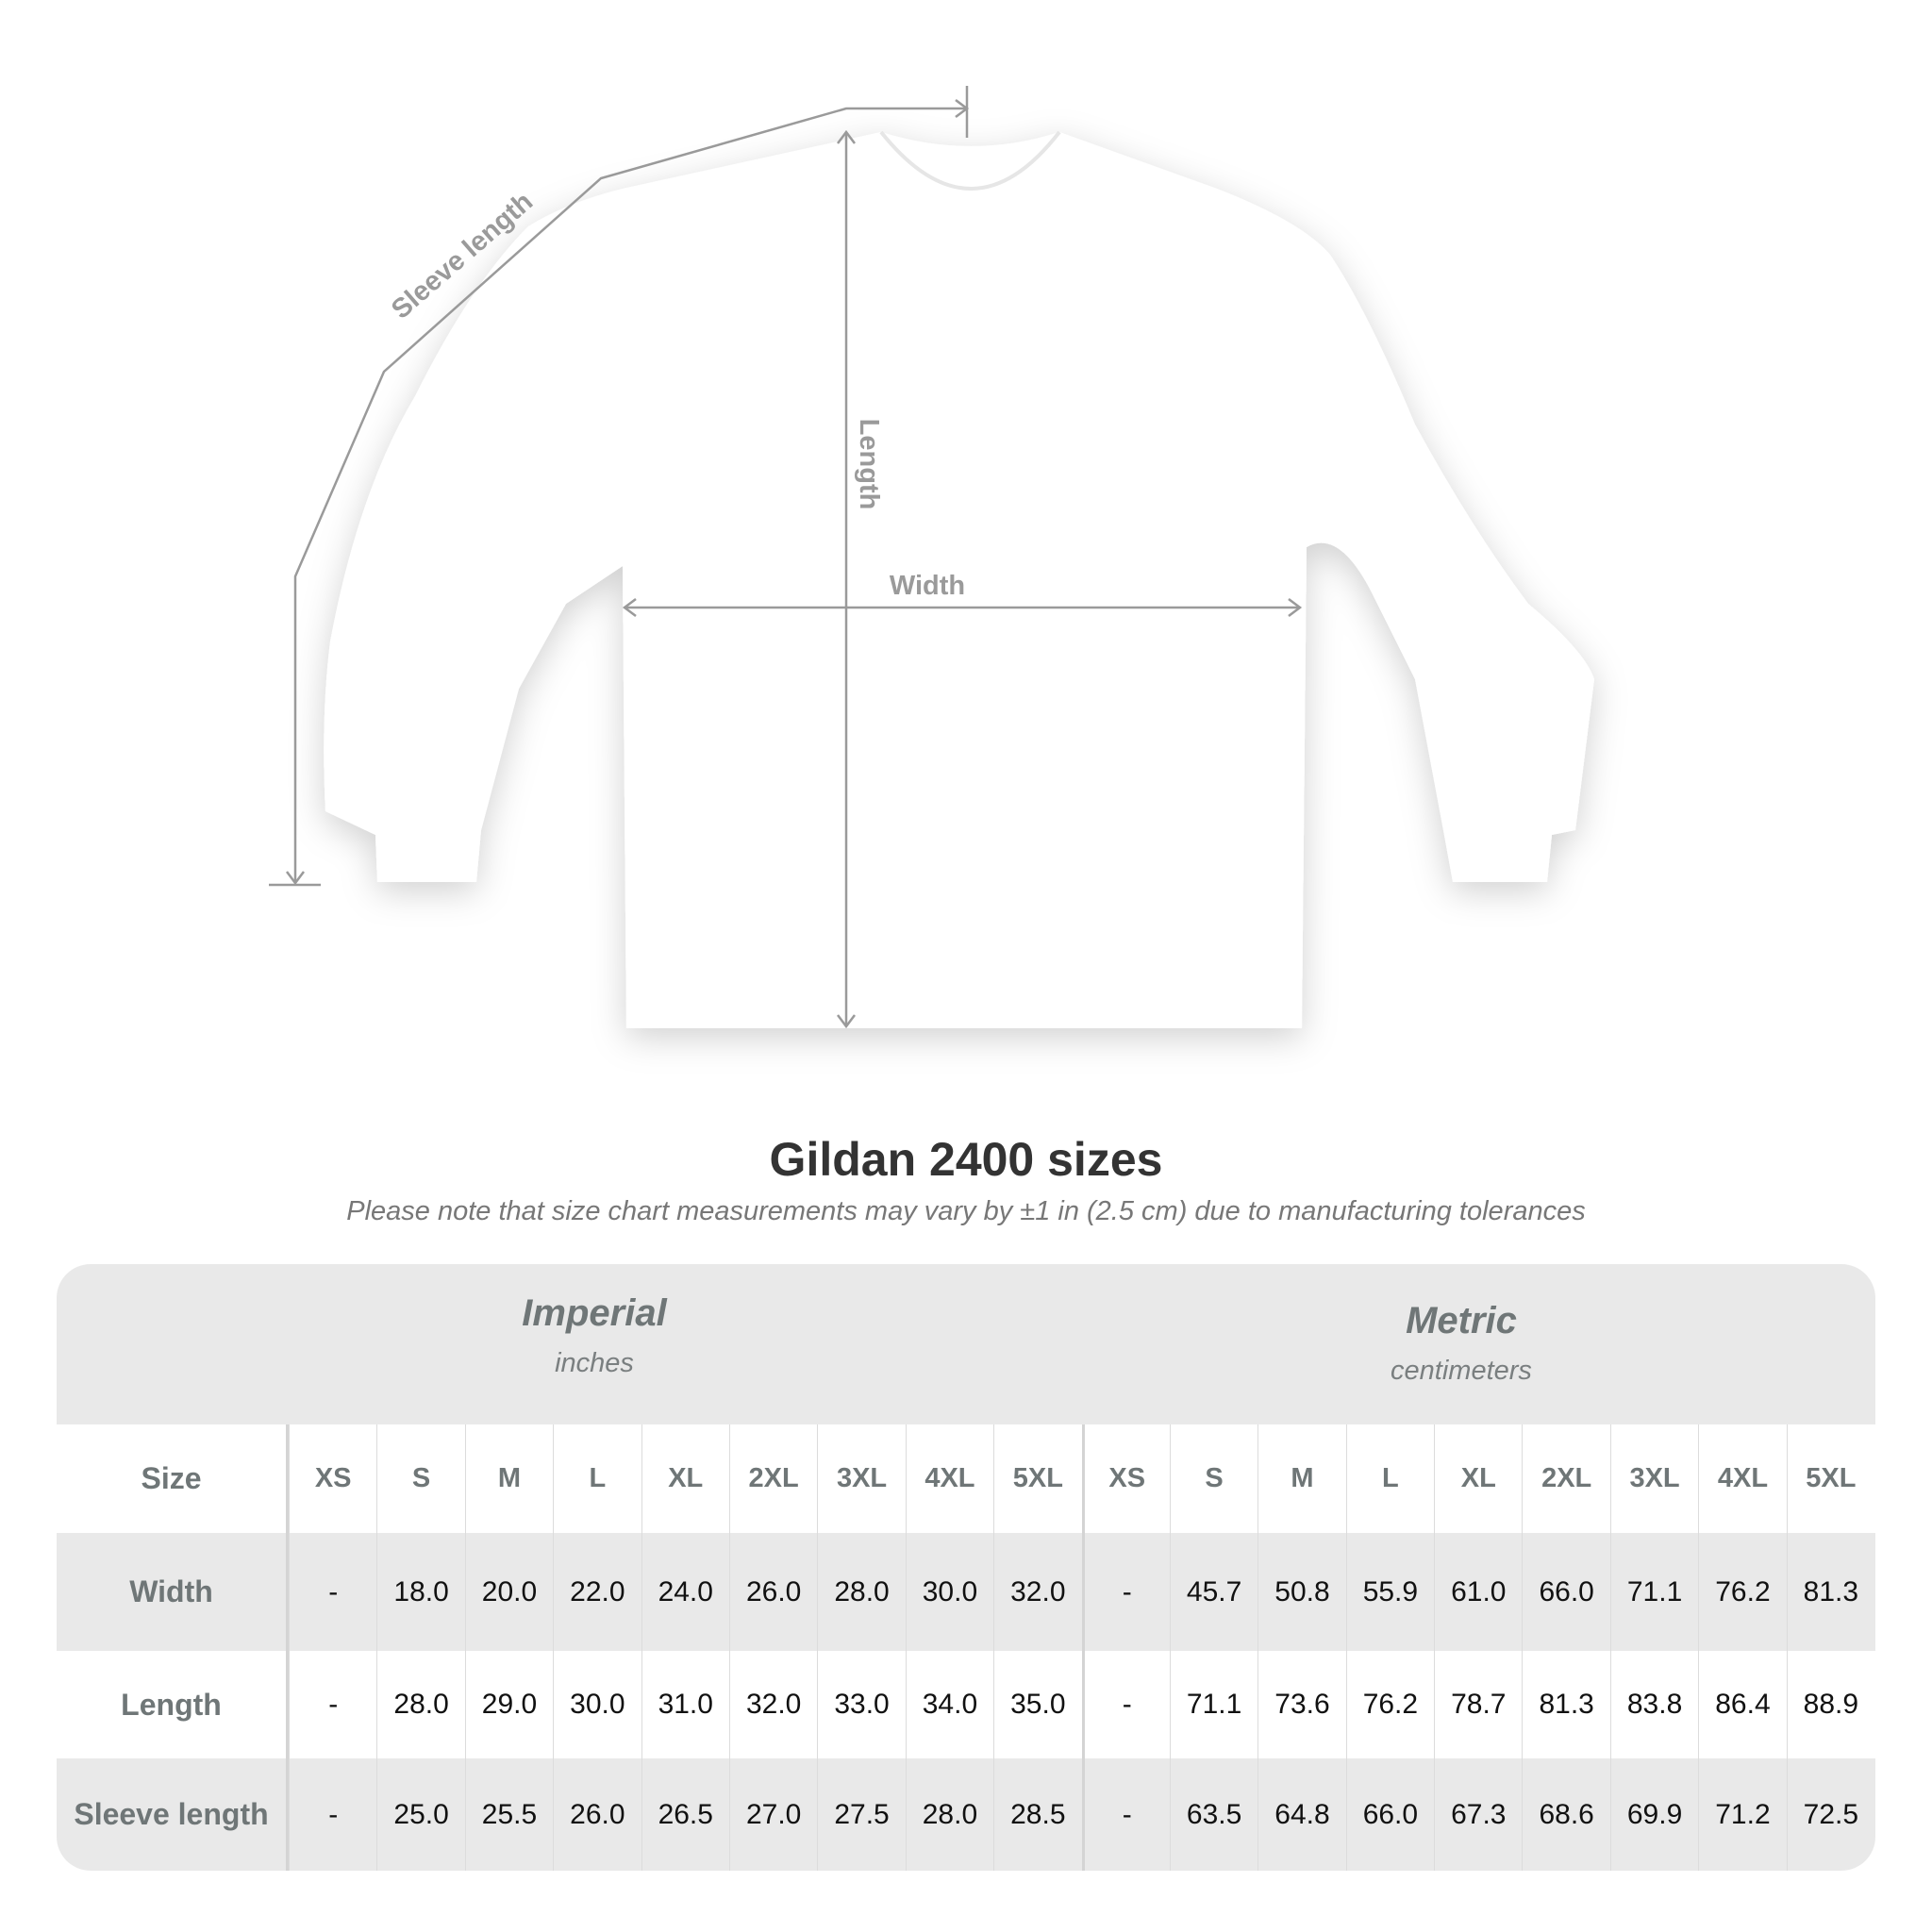 The image size is (1932, 1932). Describe the element at coordinates (420, 1814) in the screenshot. I see `value-cell-imperial: 25.0` at that location.